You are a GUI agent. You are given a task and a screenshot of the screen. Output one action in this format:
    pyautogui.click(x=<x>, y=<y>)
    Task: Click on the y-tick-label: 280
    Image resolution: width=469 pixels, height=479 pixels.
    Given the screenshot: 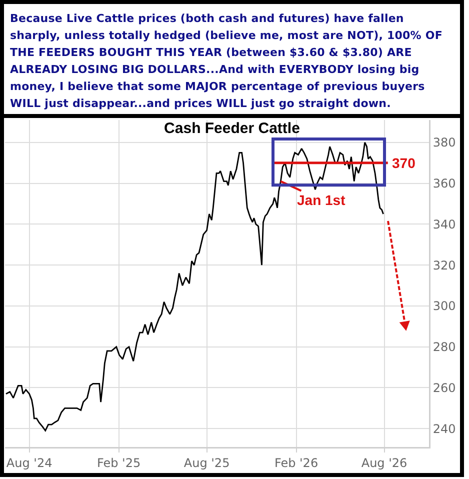 What is the action you would take?
    pyautogui.click(x=444, y=347)
    